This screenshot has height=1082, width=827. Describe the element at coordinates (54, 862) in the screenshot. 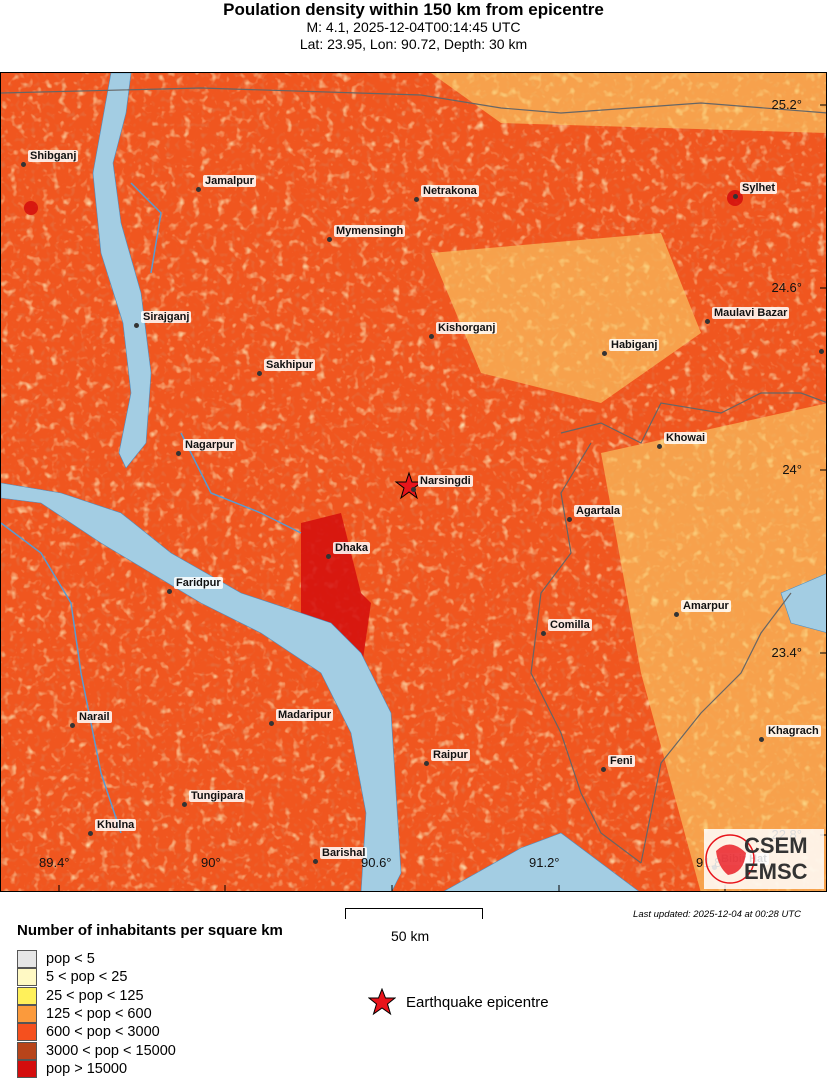

I see `longitude-label: 89.4°` at that location.